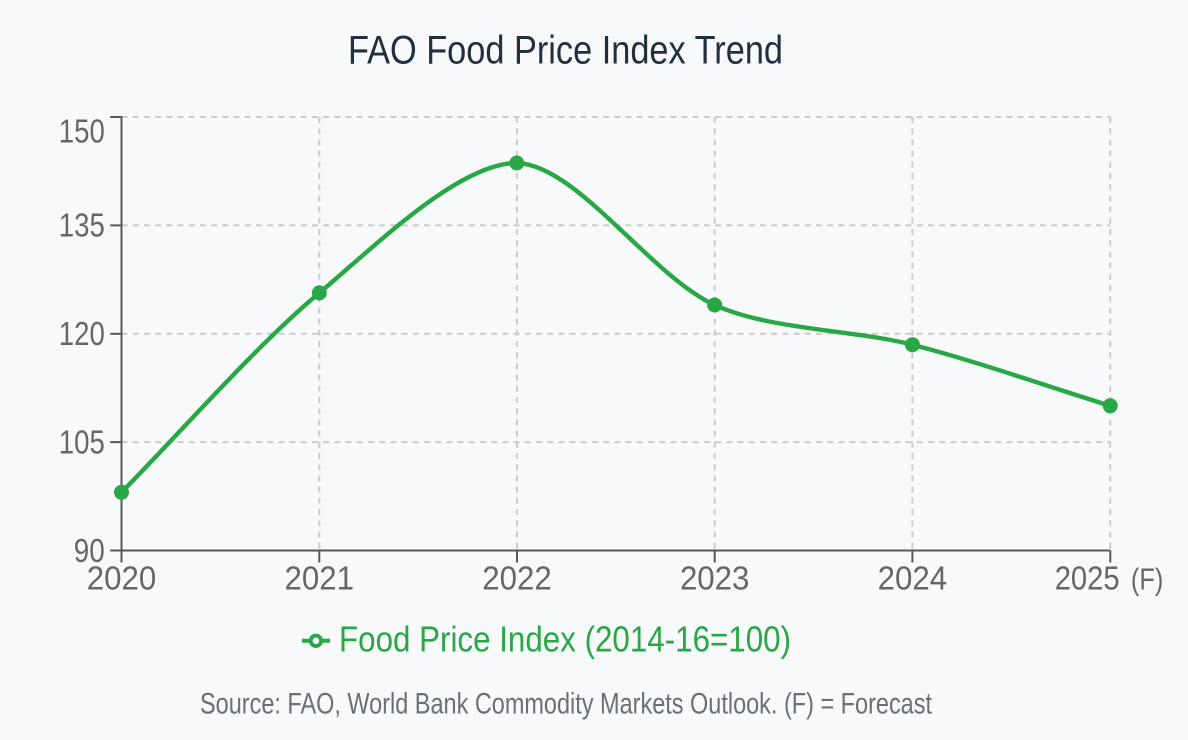  What do you see at coordinates (82, 333) in the screenshot?
I see `svg-text: 120` at bounding box center [82, 333].